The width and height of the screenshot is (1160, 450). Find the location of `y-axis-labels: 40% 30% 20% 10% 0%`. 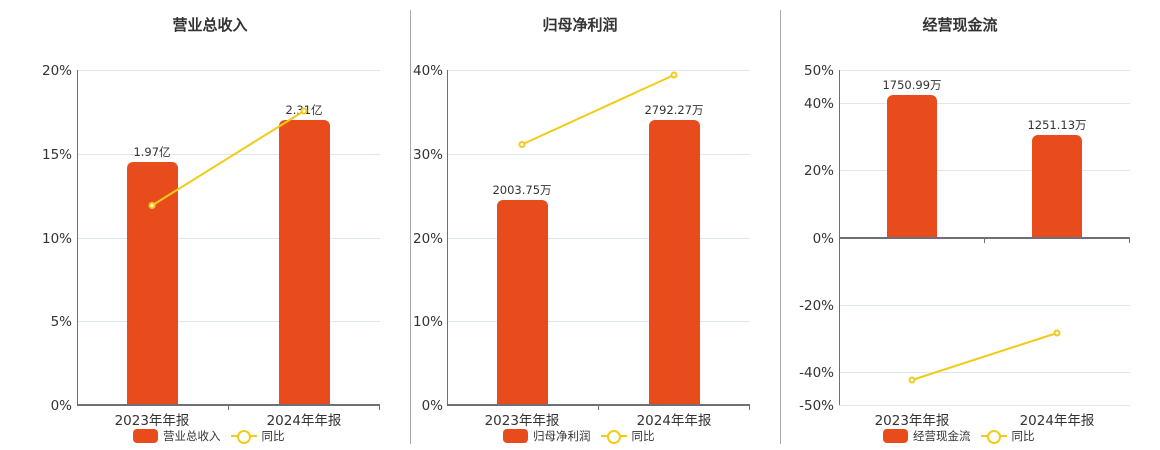

y-axis-labels: 40% 30% 20% 10% 0% is located at coordinates (428, 238).